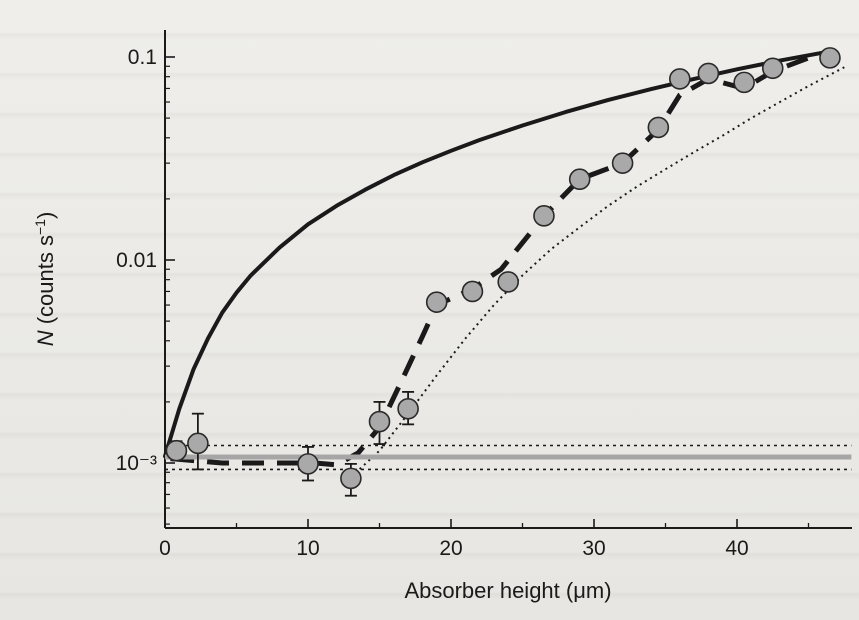  What do you see at coordinates (307, 548) in the screenshot?
I see `x-tick-label: 10` at bounding box center [307, 548].